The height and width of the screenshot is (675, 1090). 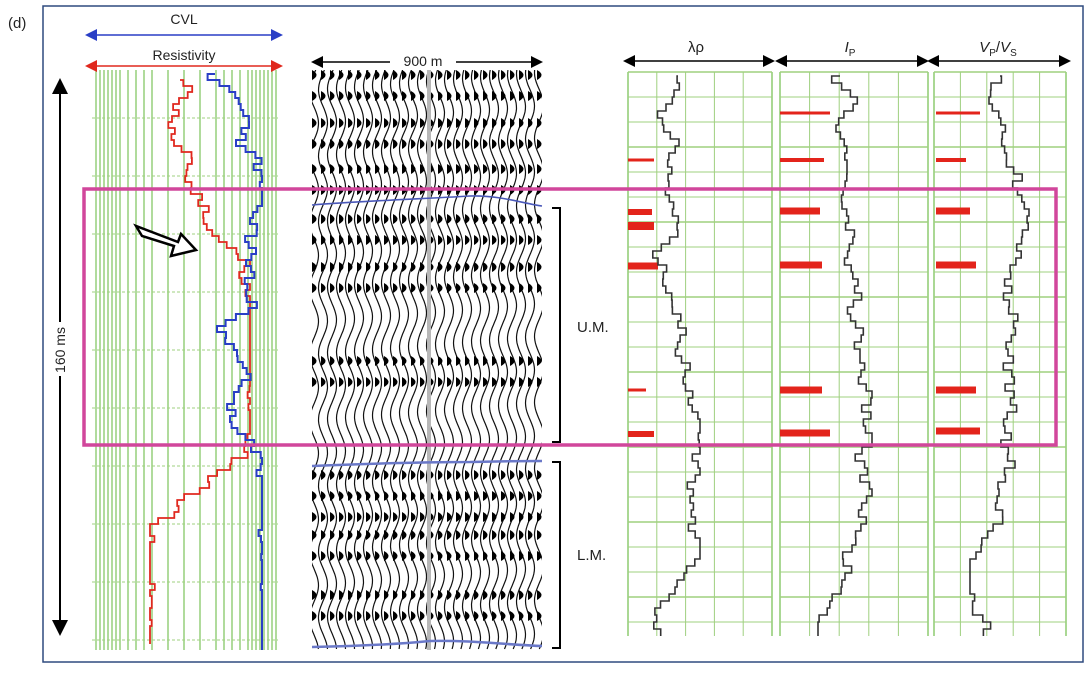 I want to click on vpvs-label-num-sub: P, so click(x=992, y=53).